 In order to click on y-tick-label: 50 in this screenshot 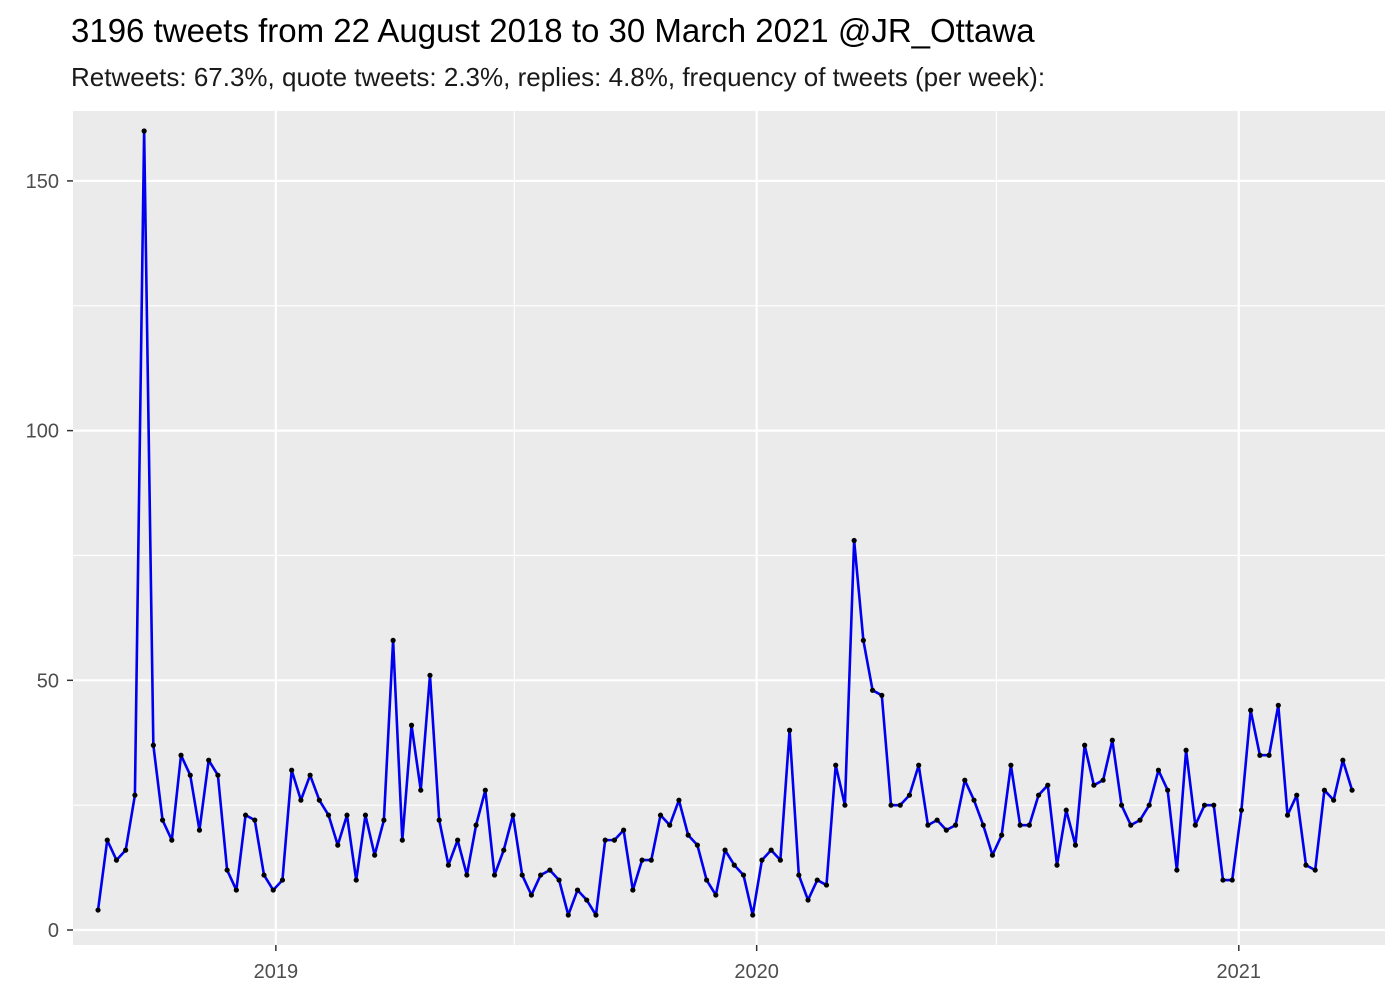, I will do `click(48, 681)`.